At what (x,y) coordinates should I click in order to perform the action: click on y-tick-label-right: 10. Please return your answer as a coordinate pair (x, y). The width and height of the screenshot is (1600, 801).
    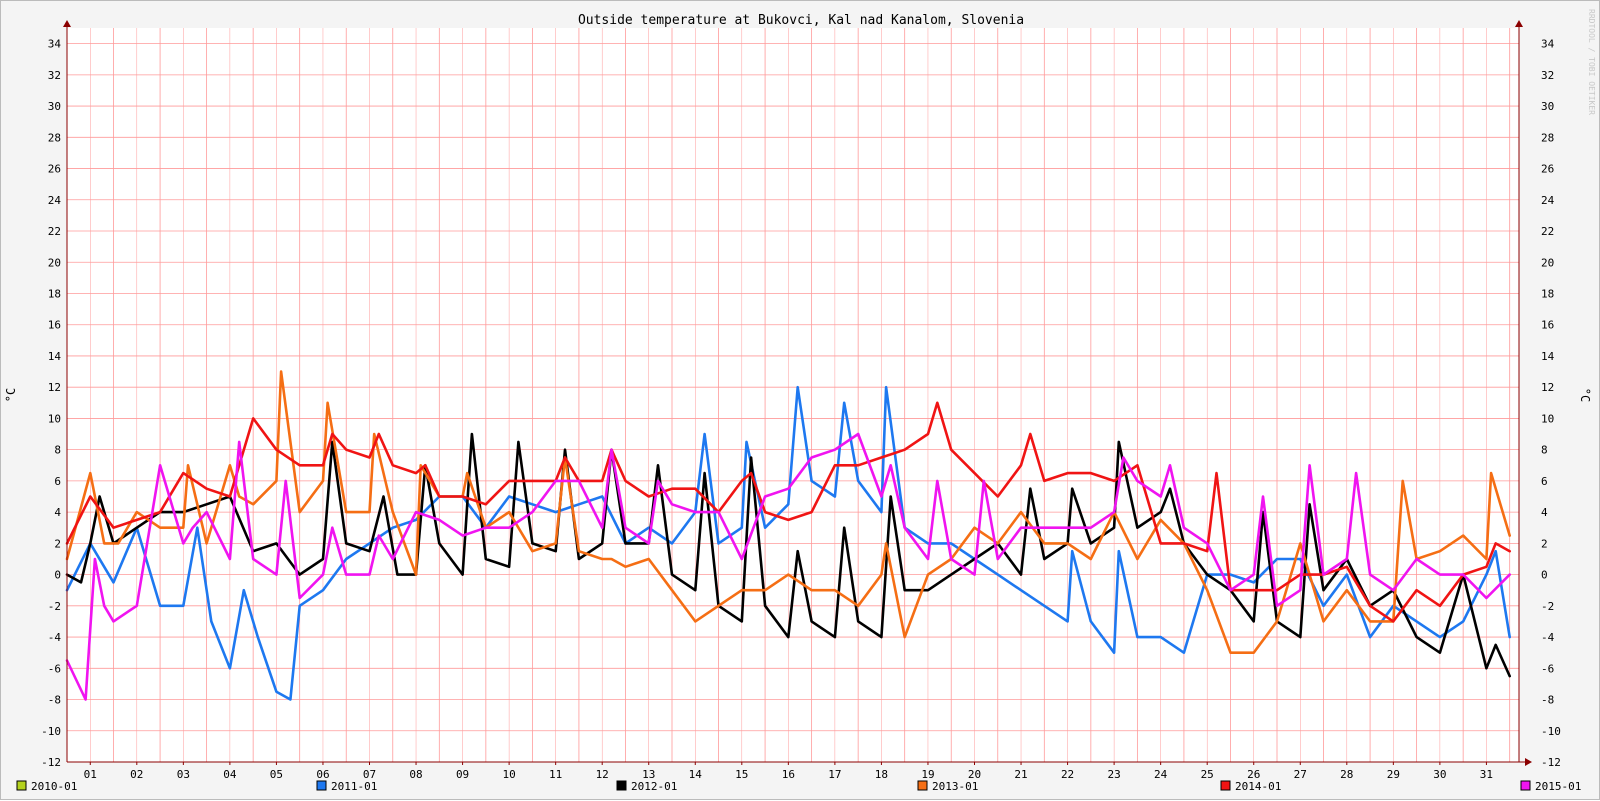
    Looking at the image, I should click on (1547, 418).